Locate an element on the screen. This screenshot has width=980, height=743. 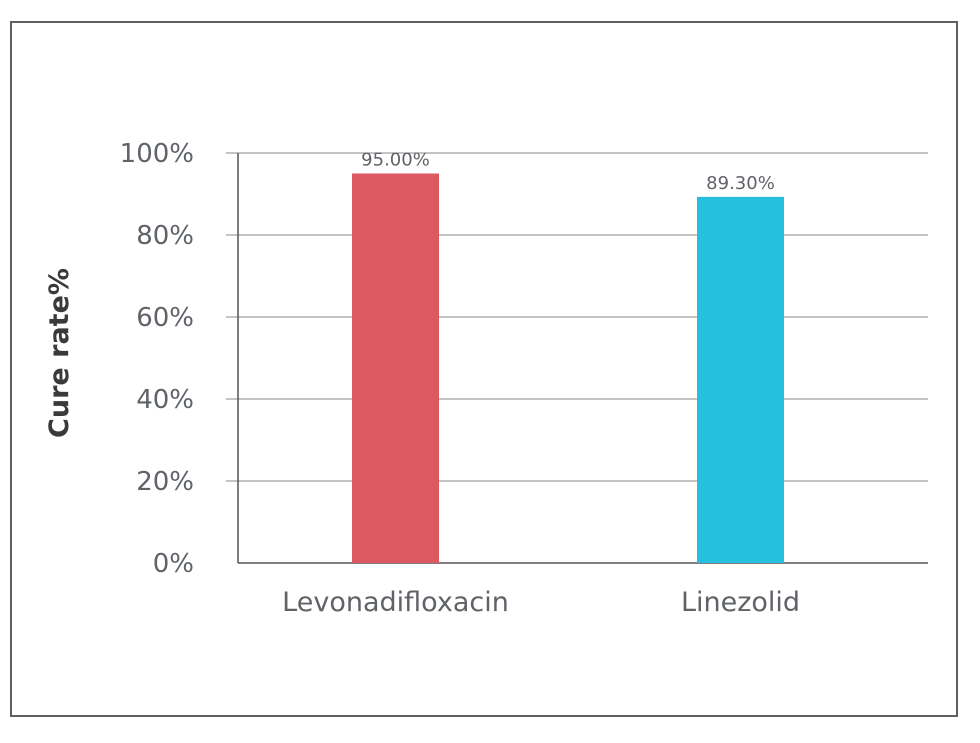
y-tick-label: 20% is located at coordinates (165, 482).